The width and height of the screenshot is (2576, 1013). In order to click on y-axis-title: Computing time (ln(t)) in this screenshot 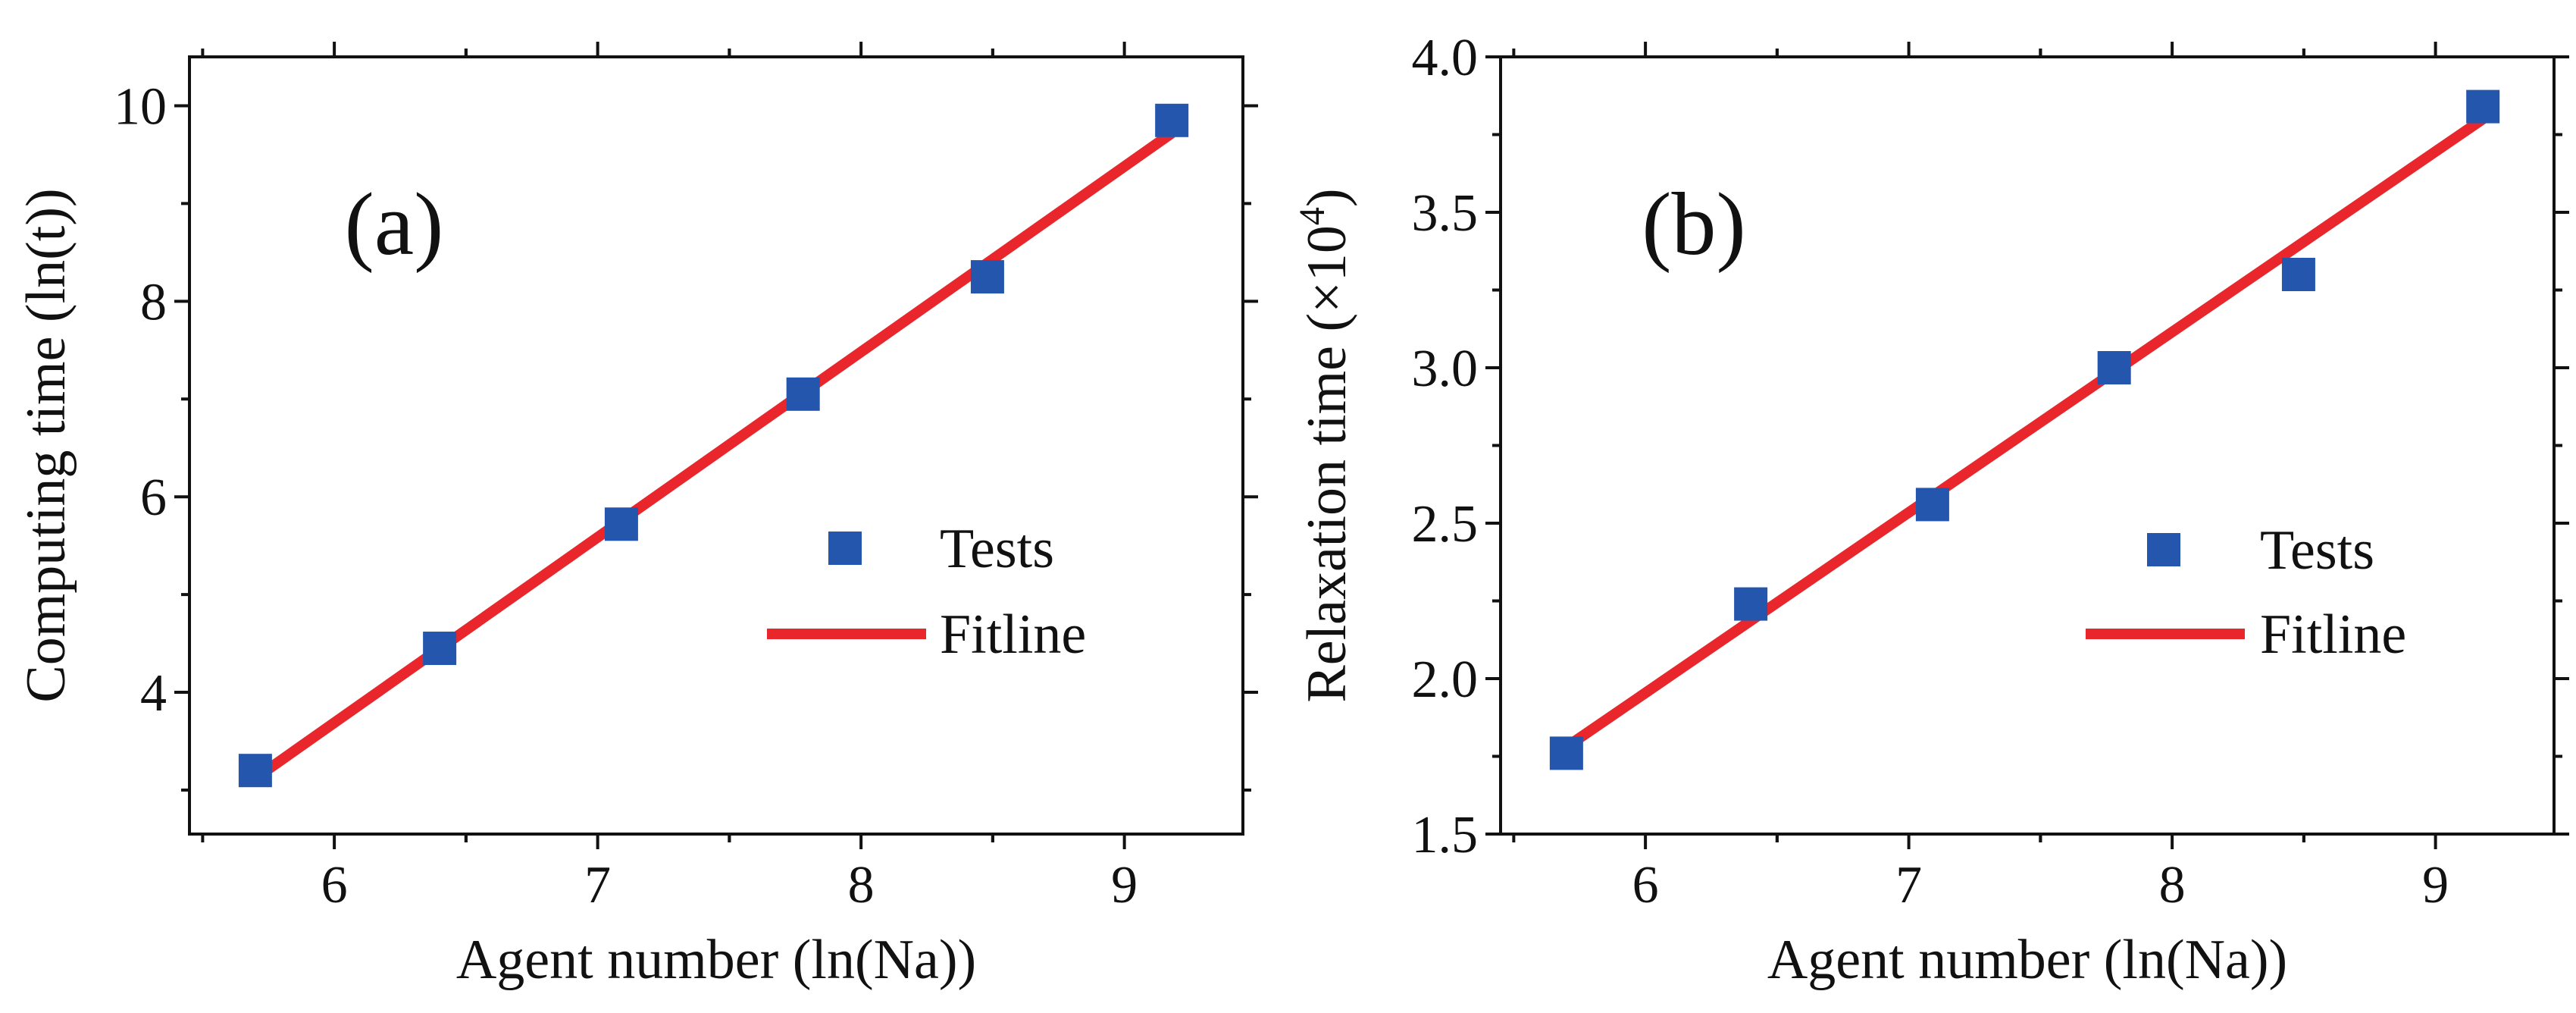, I will do `click(46, 445)`.